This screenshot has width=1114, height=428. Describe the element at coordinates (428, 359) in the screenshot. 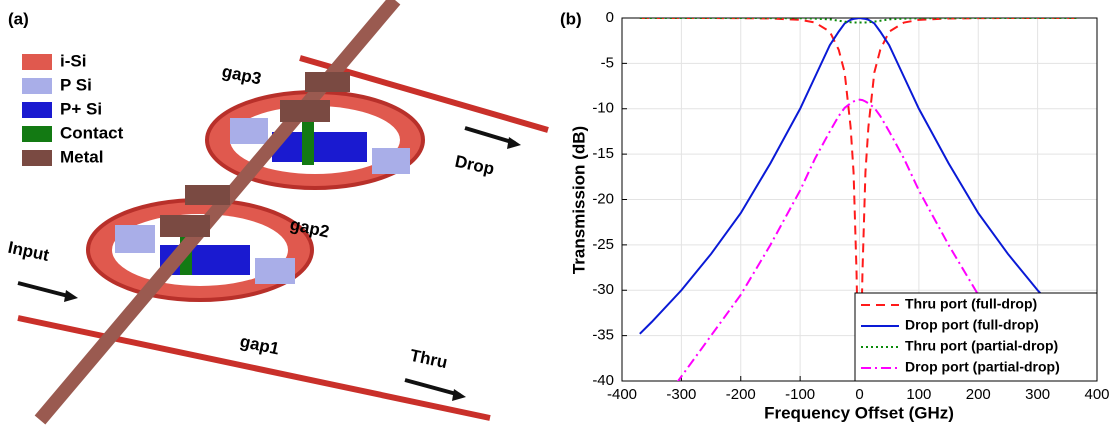

I see `annotation: Thru` at that location.